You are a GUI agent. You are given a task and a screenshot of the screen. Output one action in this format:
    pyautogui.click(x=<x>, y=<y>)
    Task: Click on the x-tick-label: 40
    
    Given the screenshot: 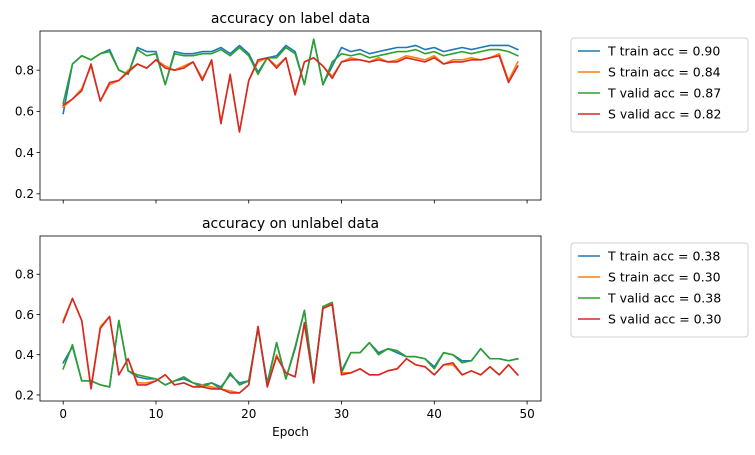 What is the action you would take?
    pyautogui.click(x=434, y=414)
    